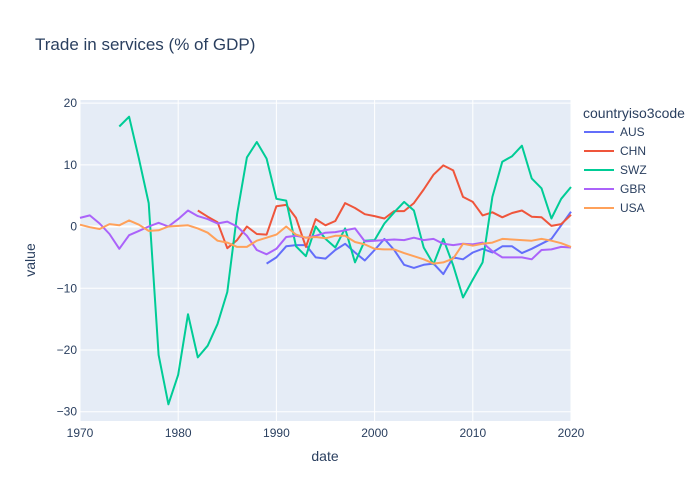 Image resolution: width=700 pixels, height=500 pixels. I want to click on series-line-gbr, so click(325, 235).